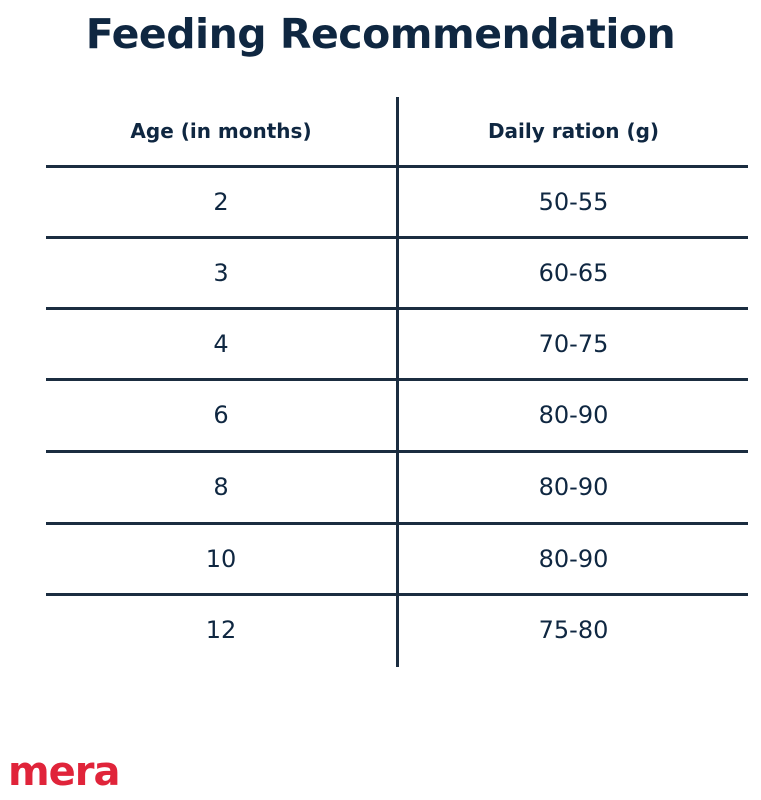  Describe the element at coordinates (221, 630) in the screenshot. I see `age-cell: 12` at that location.